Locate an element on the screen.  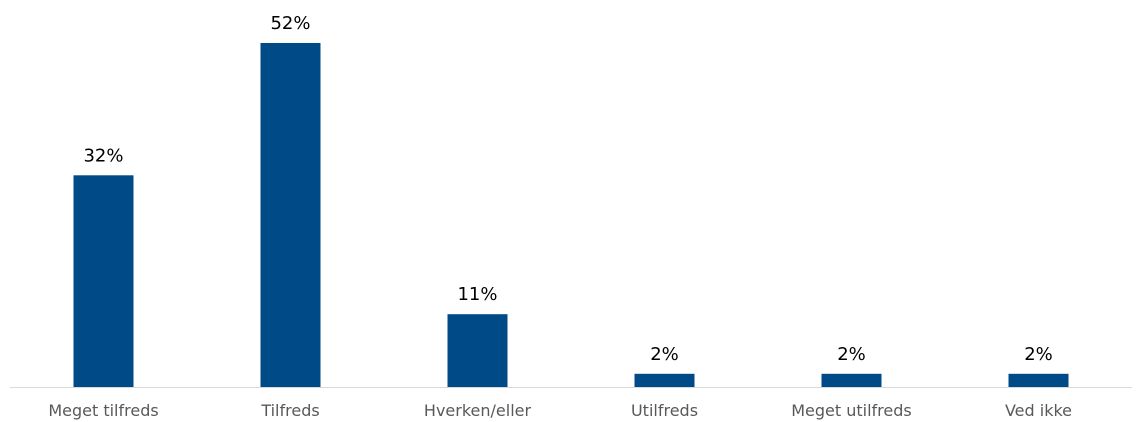
x-tick-label-4: Meget utilfreds is located at coordinates (851, 410).